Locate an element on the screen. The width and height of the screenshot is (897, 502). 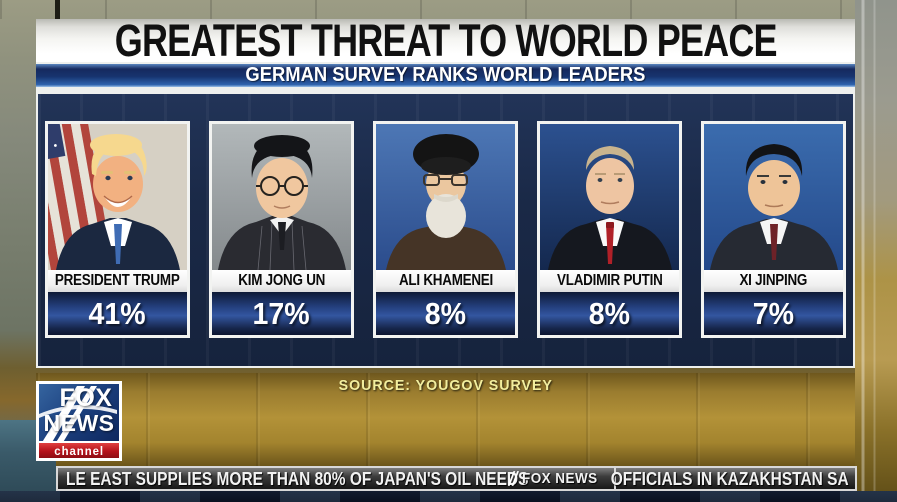
fox-slash-icon is located at coordinates (513, 478).